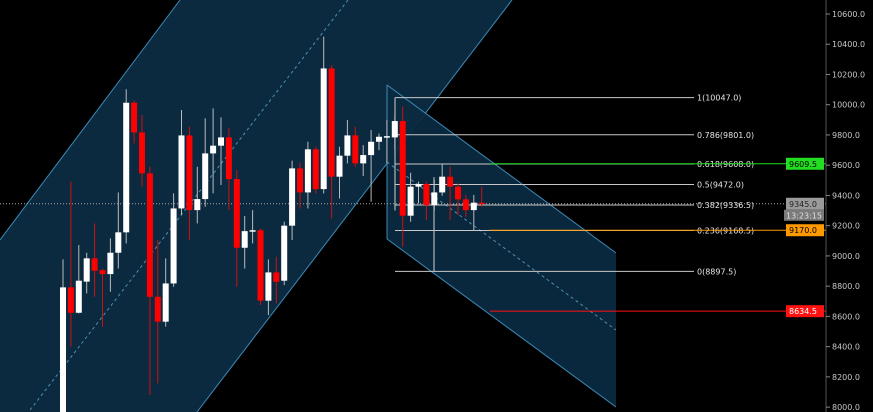  What do you see at coordinates (848, 105) in the screenshot?
I see `y-tick-label: 10000.0` at bounding box center [848, 105].